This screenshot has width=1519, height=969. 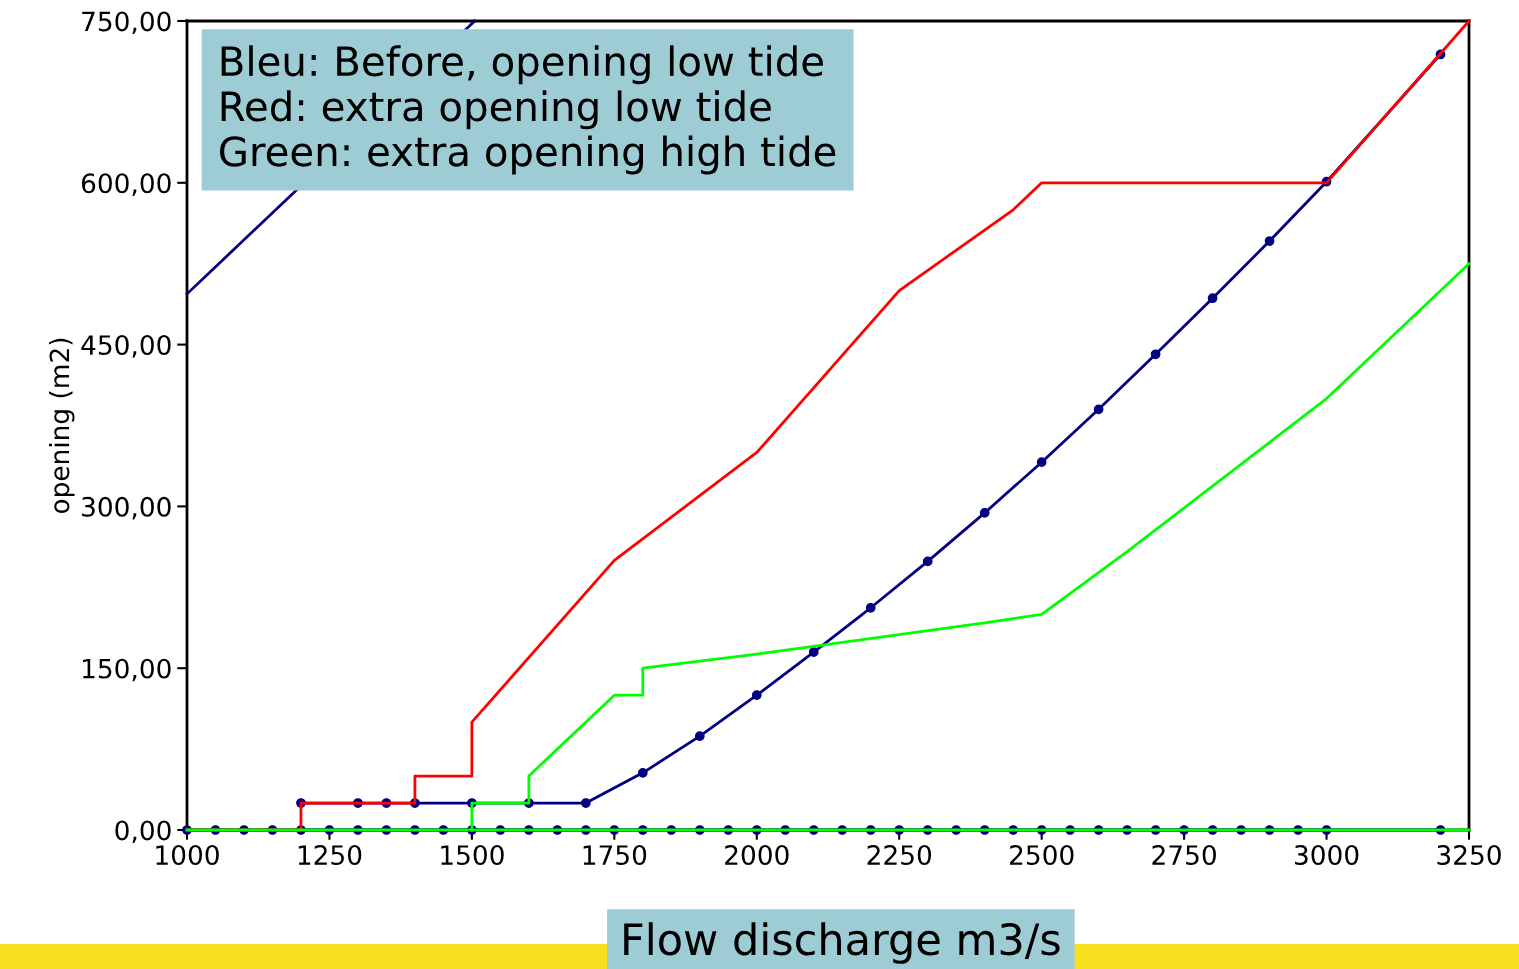 I want to click on y-axis-title: opening (m2), so click(x=61, y=426).